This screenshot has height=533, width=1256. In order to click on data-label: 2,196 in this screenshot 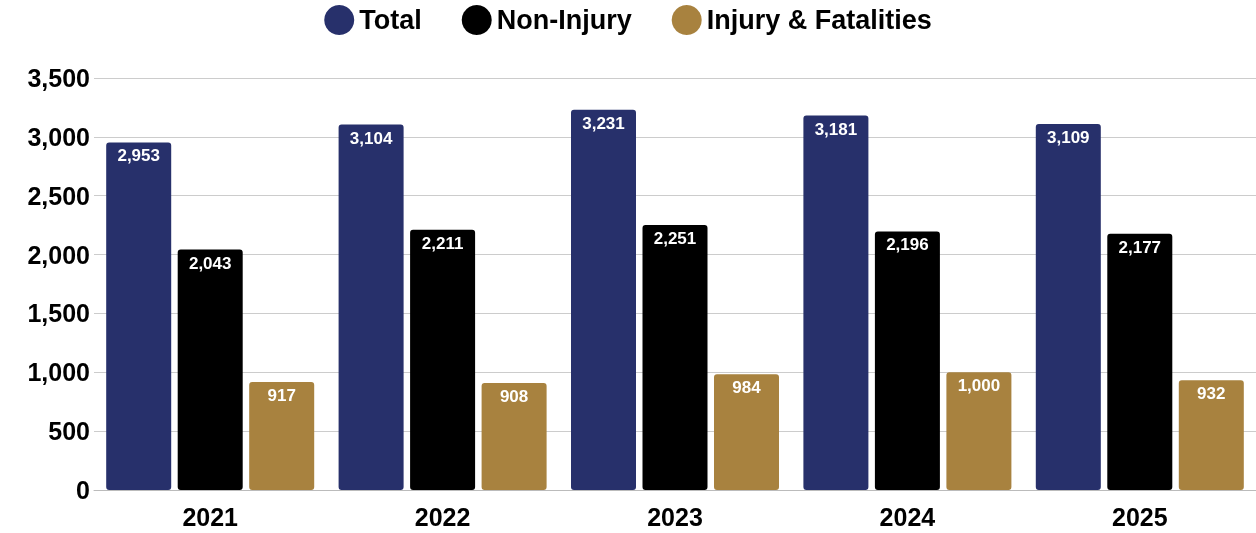, I will do `click(907, 245)`.